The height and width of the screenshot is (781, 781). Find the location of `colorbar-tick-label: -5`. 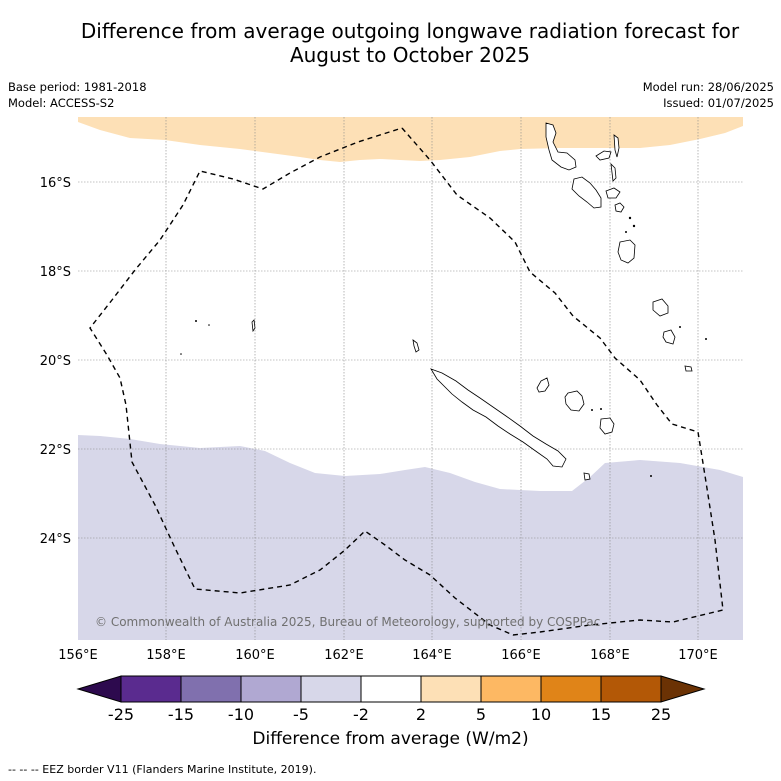

colorbar-tick-label: -5 is located at coordinates (301, 714).